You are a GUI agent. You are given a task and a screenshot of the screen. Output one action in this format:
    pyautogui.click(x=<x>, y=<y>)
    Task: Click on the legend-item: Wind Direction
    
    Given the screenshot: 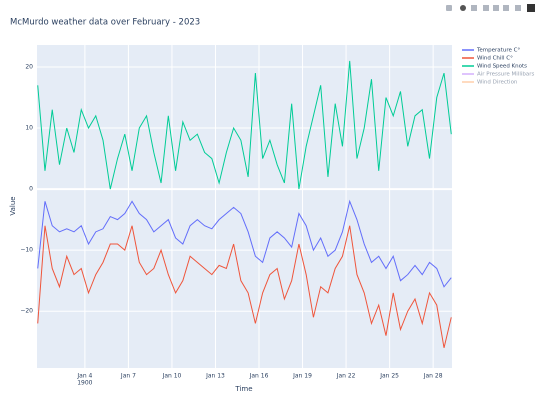 What is the action you would take?
    pyautogui.click(x=490, y=83)
    